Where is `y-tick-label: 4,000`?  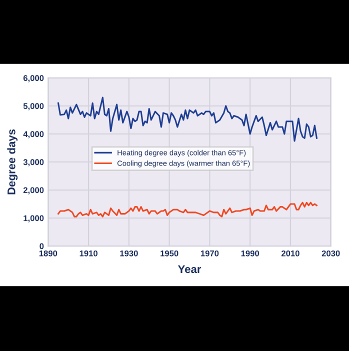
y-tick-label: 4,000 is located at coordinates (33, 134).